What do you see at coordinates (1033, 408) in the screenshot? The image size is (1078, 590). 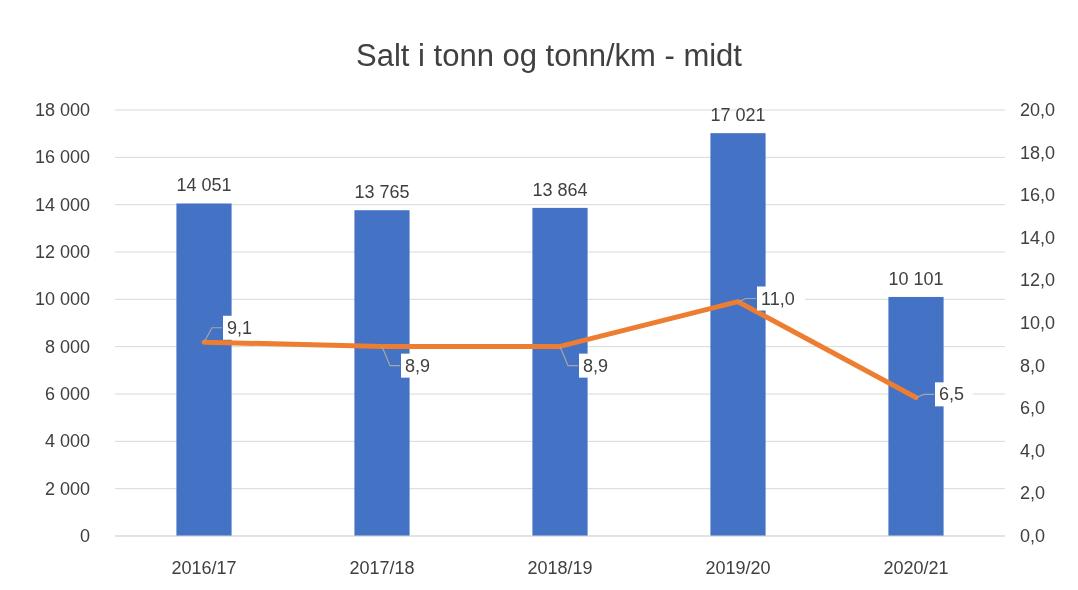 I see `y2-tick-label: 6,0` at bounding box center [1033, 408].